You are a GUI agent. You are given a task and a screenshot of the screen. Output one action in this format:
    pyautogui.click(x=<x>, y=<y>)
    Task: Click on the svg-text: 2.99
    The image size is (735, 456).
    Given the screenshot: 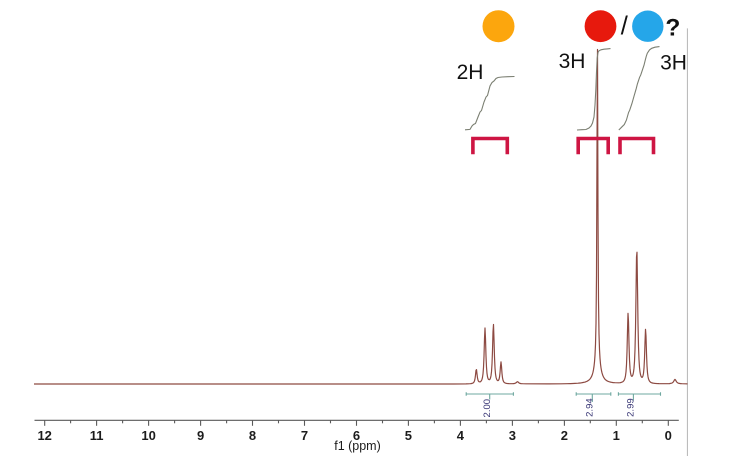 What is the action you would take?
    pyautogui.click(x=630, y=407)
    